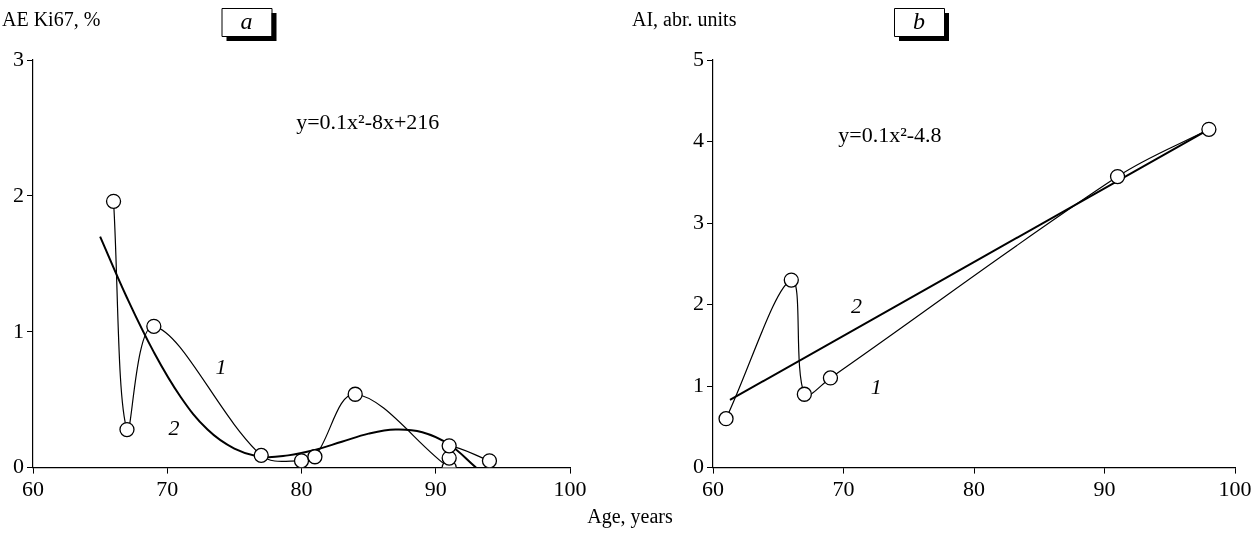 The height and width of the screenshot is (536, 1260). Describe the element at coordinates (51, 19) in the screenshot. I see `y-axis-title: AE Ki67, %` at that location.